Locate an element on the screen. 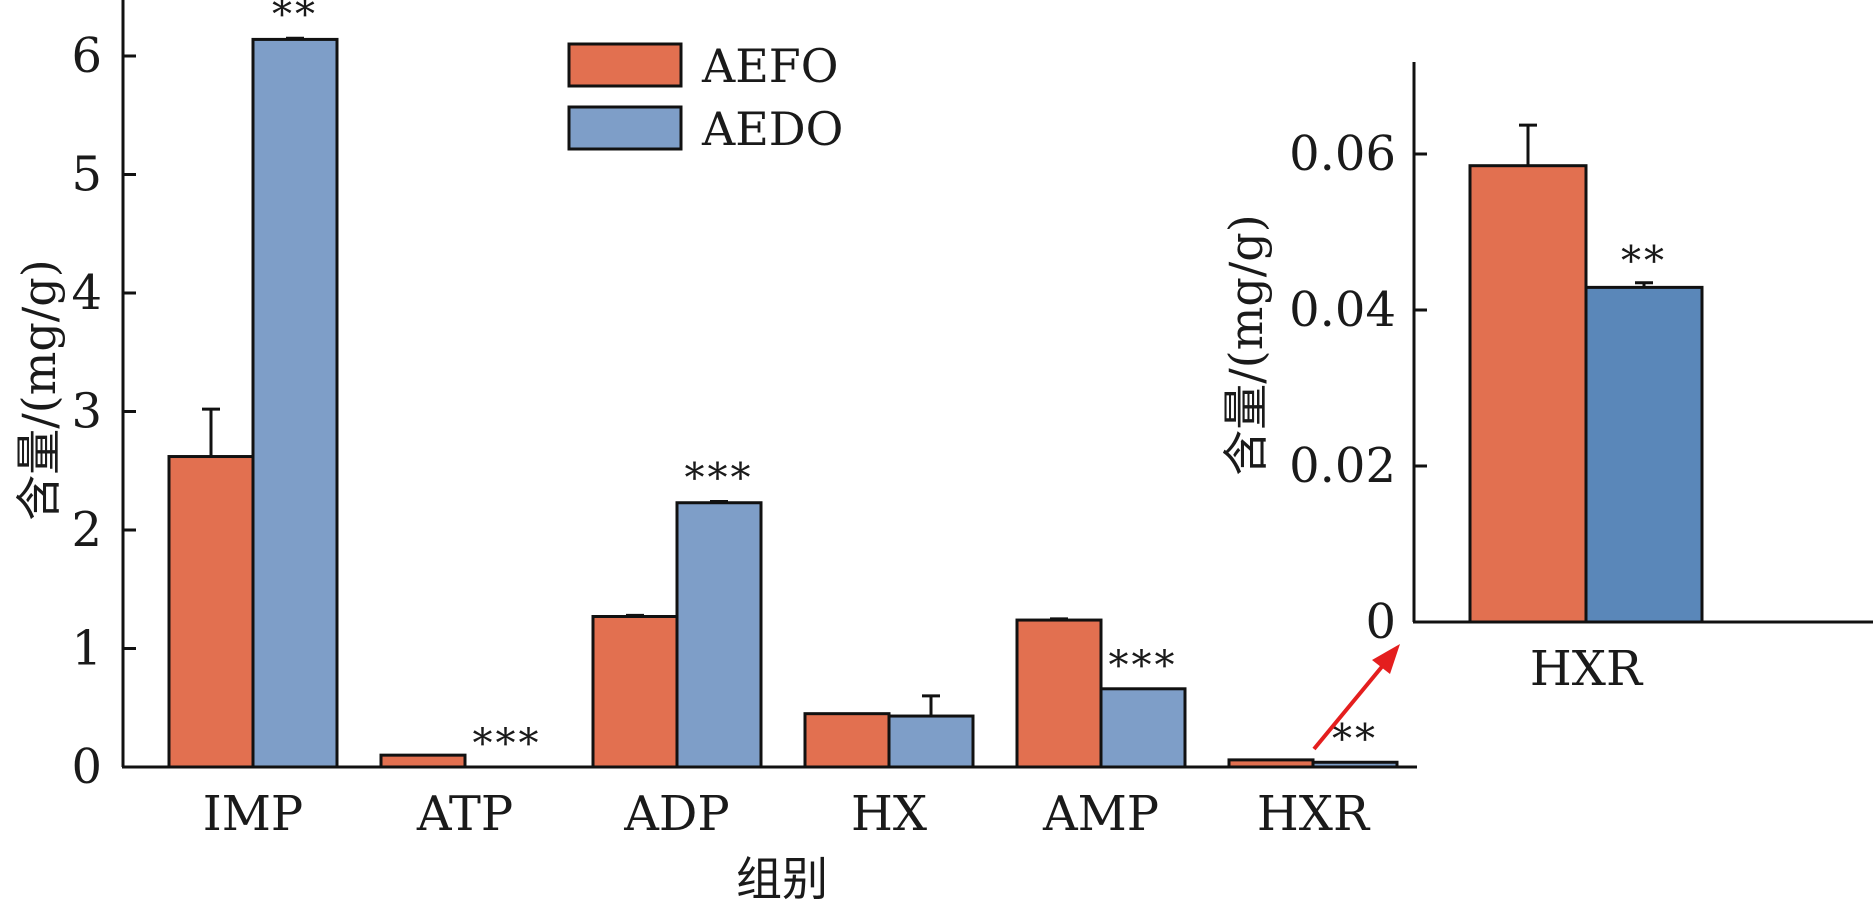  y-tick-label-2: 2 is located at coordinates (86, 530).